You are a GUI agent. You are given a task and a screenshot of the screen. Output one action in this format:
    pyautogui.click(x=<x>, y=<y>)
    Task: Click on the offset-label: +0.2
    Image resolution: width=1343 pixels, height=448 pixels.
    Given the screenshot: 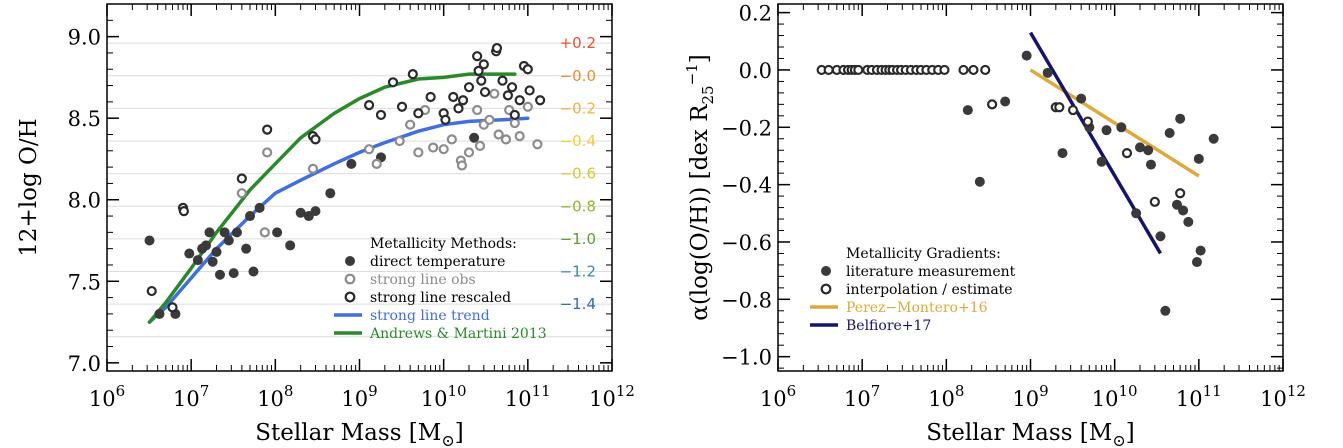 What is the action you would take?
    pyautogui.click(x=578, y=43)
    